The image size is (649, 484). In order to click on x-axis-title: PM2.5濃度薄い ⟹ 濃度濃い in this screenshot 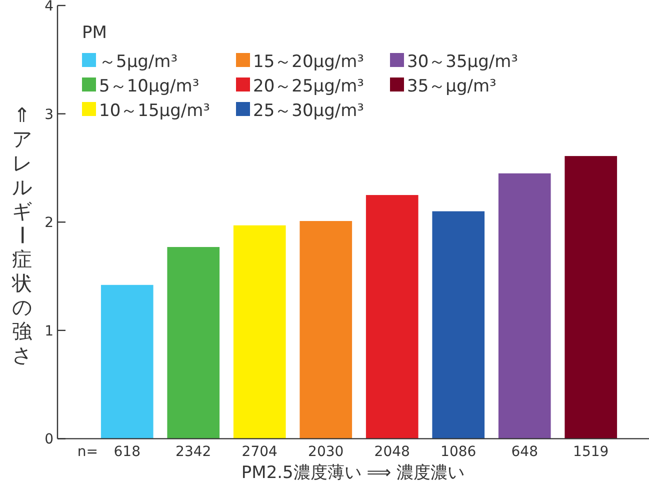, I will do `click(353, 473)`.